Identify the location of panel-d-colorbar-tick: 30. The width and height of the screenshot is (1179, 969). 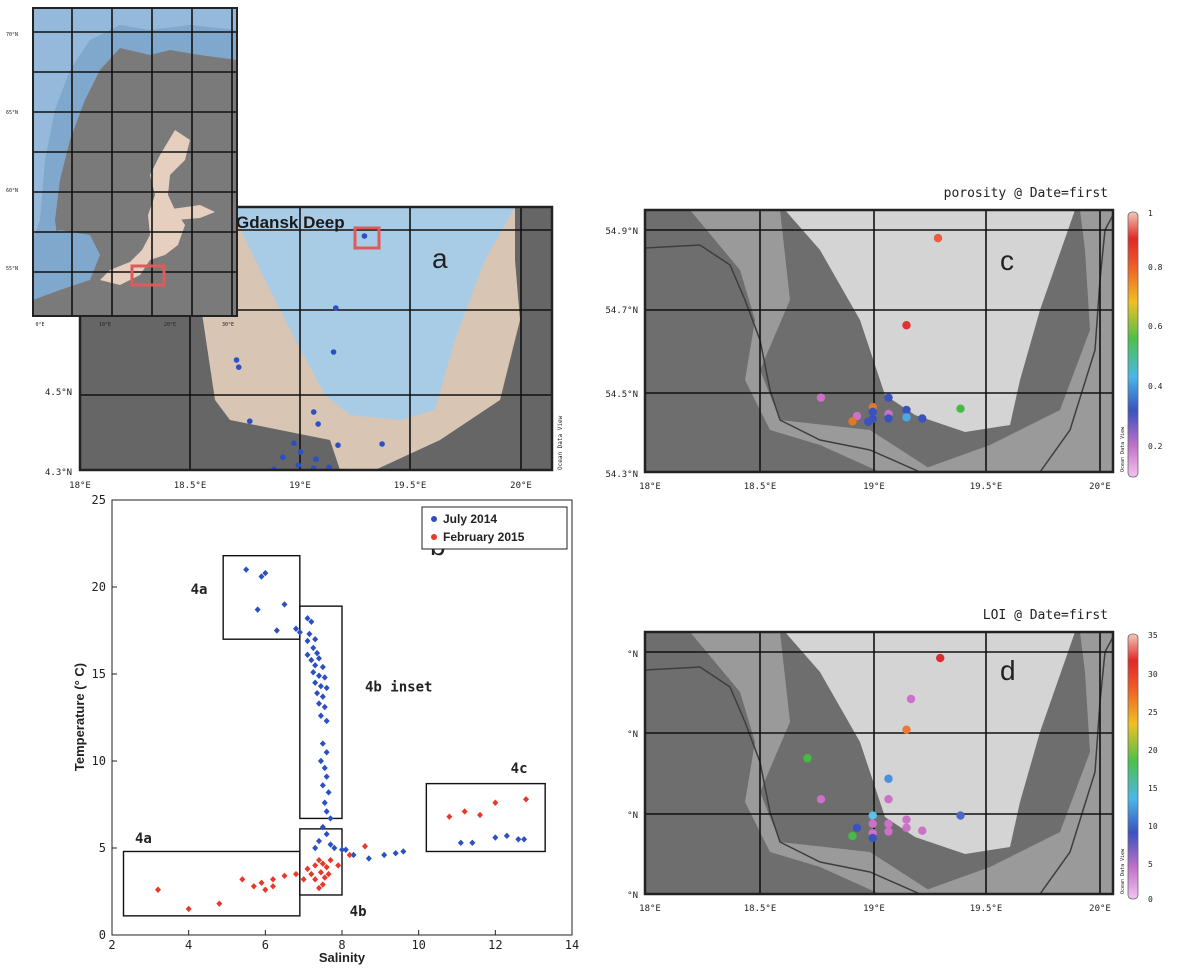
(1153, 674).